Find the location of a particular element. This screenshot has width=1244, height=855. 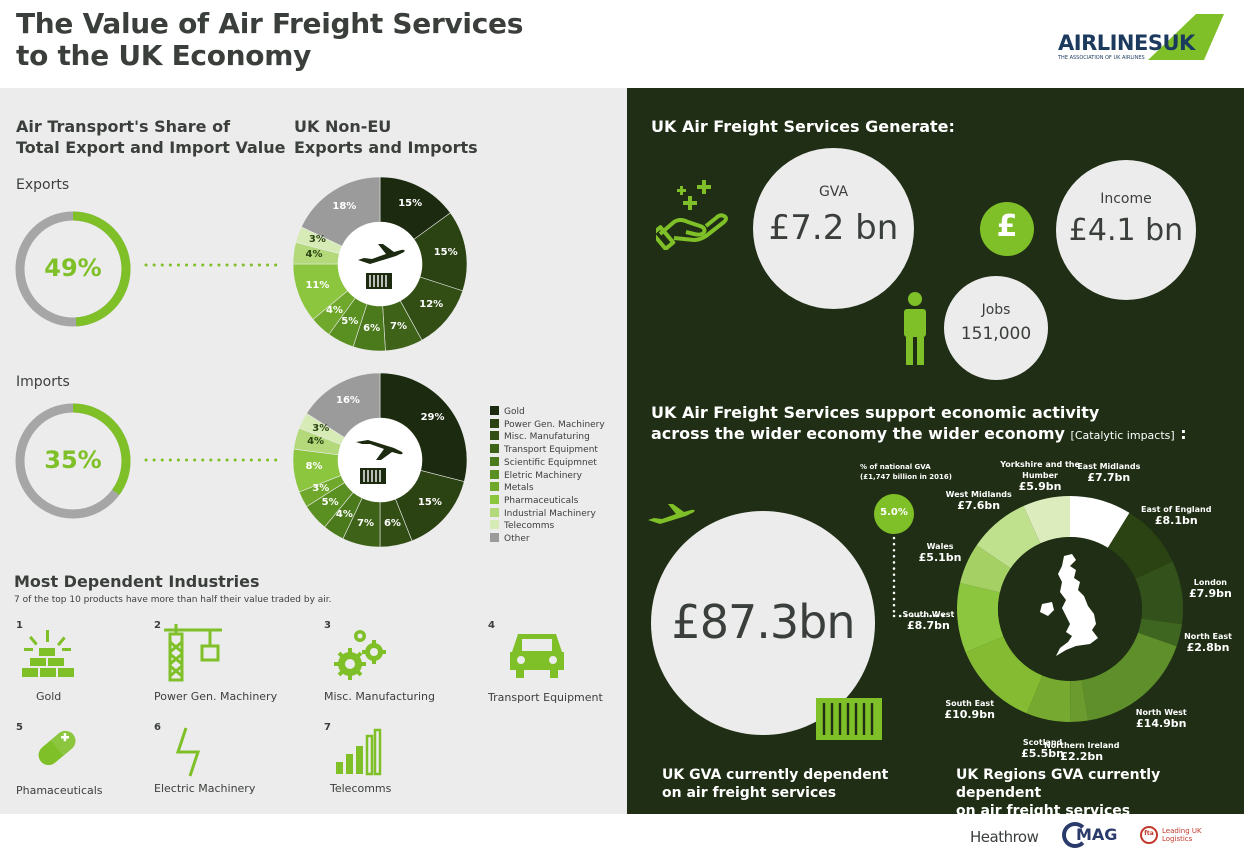

pill-icon is located at coordinates (57, 748).